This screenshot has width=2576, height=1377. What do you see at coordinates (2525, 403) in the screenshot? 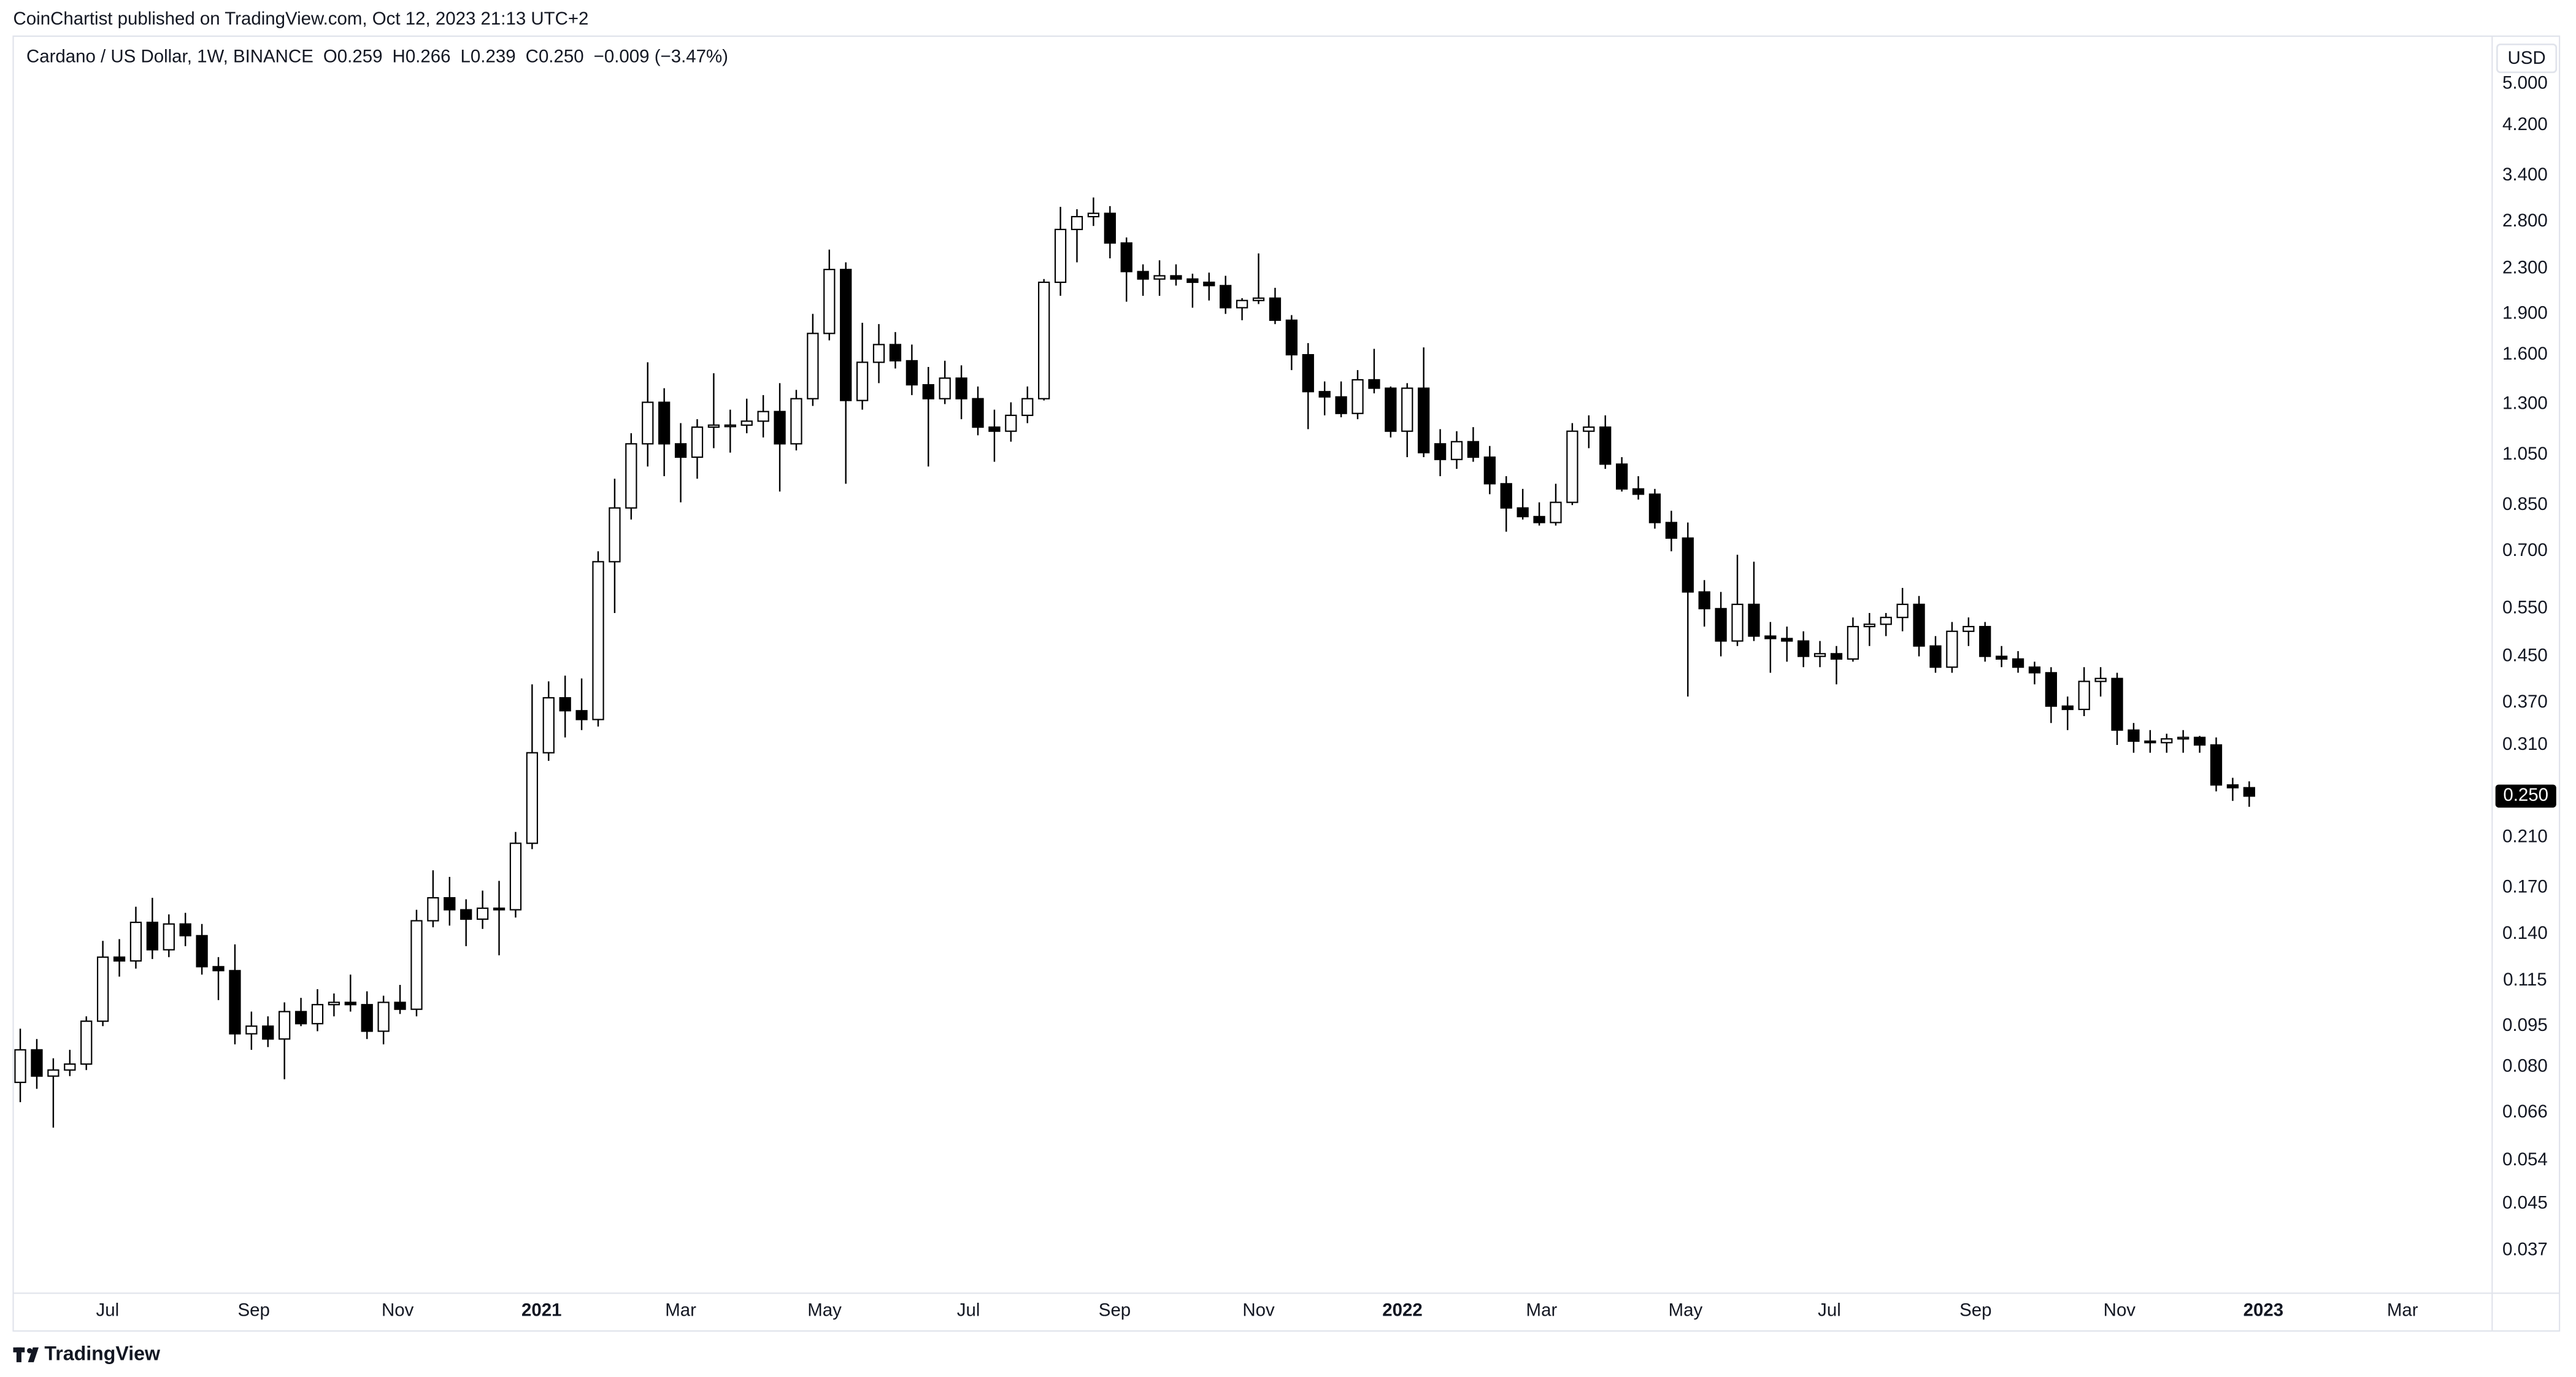
I see `y-tick-label: 1.300` at bounding box center [2525, 403].